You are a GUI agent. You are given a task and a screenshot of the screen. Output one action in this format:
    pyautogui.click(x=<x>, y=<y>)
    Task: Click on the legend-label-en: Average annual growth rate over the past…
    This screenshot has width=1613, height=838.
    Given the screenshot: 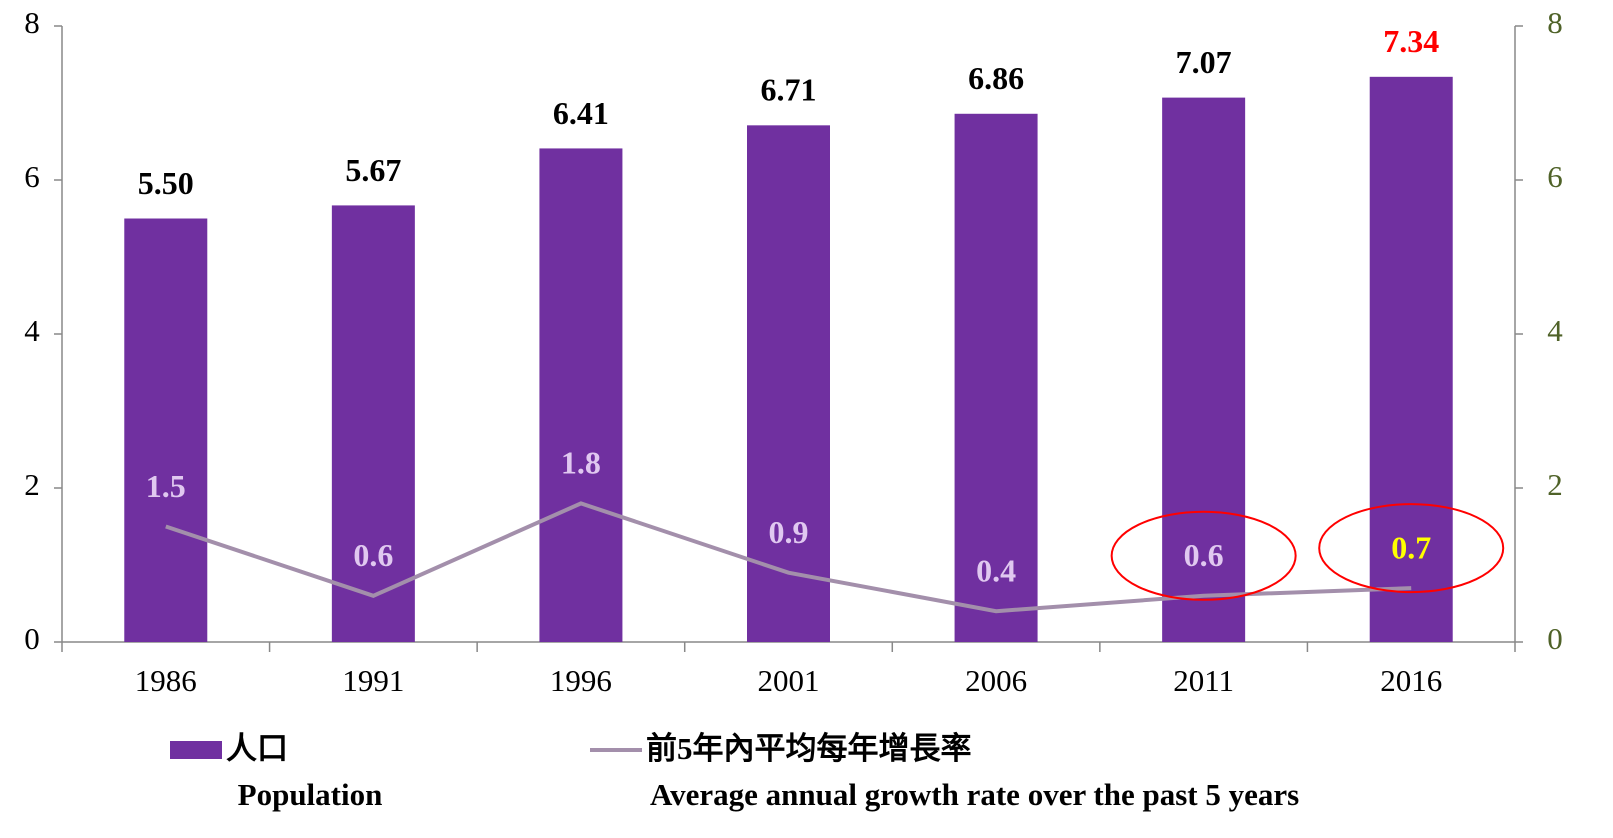 What is the action you would take?
    pyautogui.click(x=974, y=794)
    